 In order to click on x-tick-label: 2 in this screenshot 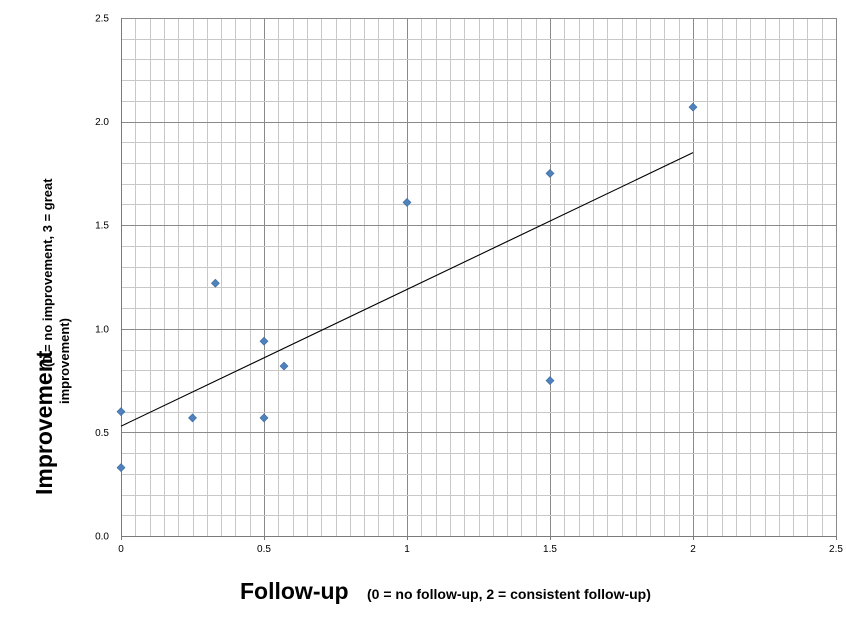, I will do `click(693, 549)`.